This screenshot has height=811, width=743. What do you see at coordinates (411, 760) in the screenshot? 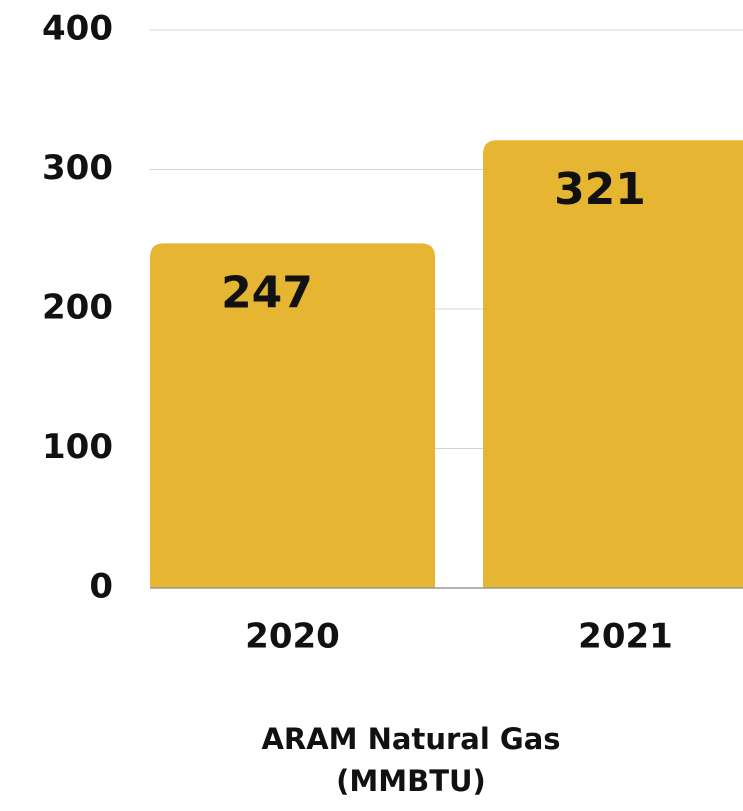
I see `x-axis-label: ARAM Natural Gas (MMBTU)` at bounding box center [411, 760].